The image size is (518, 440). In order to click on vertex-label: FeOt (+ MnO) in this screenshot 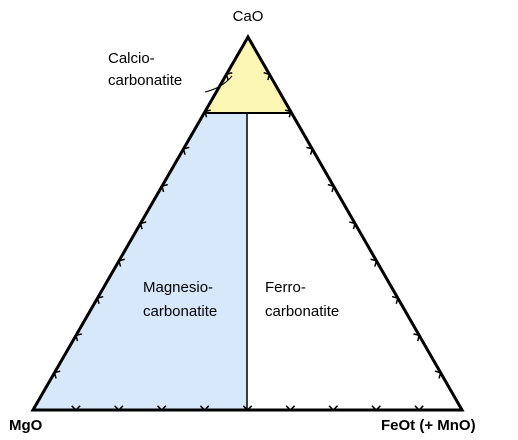, I will do `click(428, 425)`.